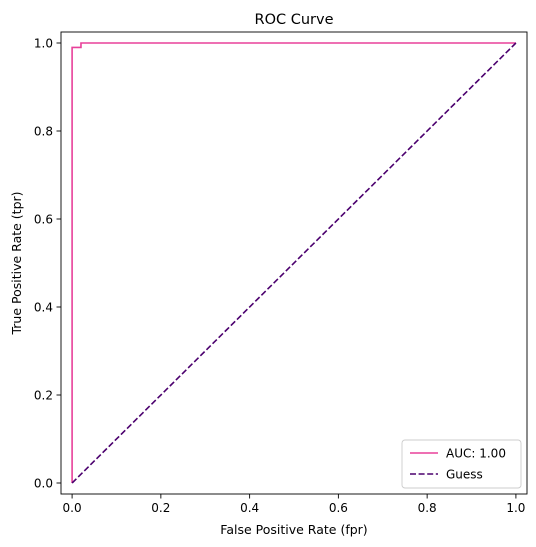 The width and height of the screenshot is (536, 547). What do you see at coordinates (43, 131) in the screenshot?
I see `y-tick-label: 0.8` at bounding box center [43, 131].